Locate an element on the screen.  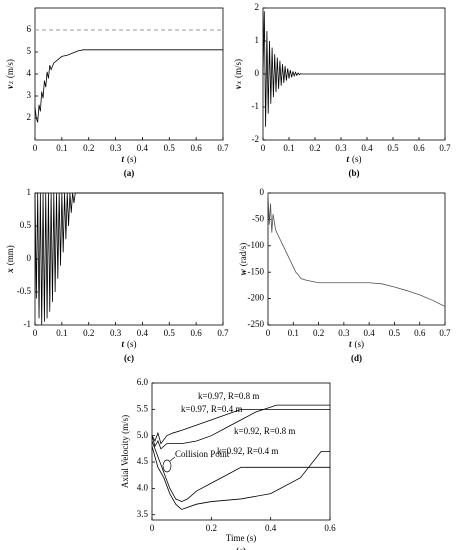
panel-label: (d) is located at coordinates (356, 358).